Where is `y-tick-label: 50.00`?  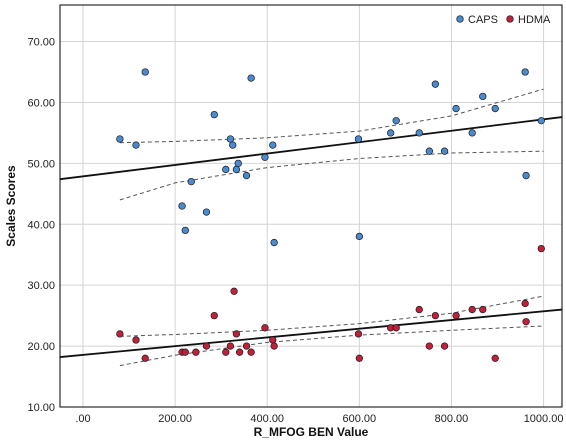
y-tick-label: 50.00 is located at coordinates (41, 164).